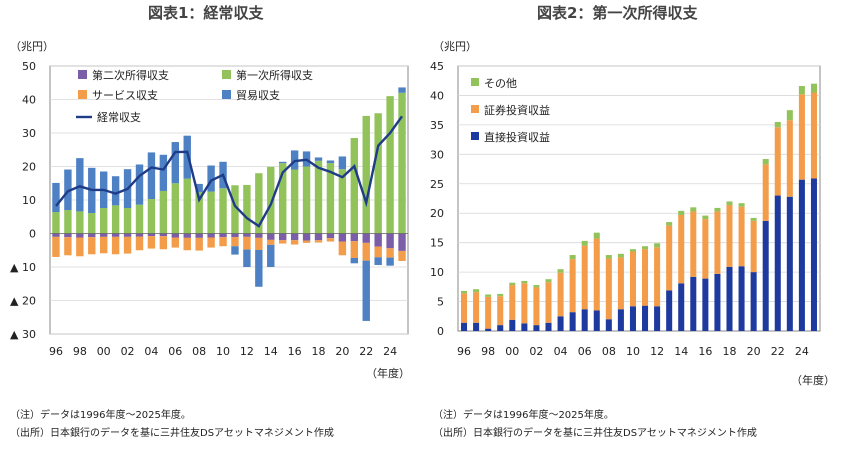 Image resolution: width=846 pixels, height=453 pixels. I want to click on y-tick-label: ▲ 20, so click(23, 301).